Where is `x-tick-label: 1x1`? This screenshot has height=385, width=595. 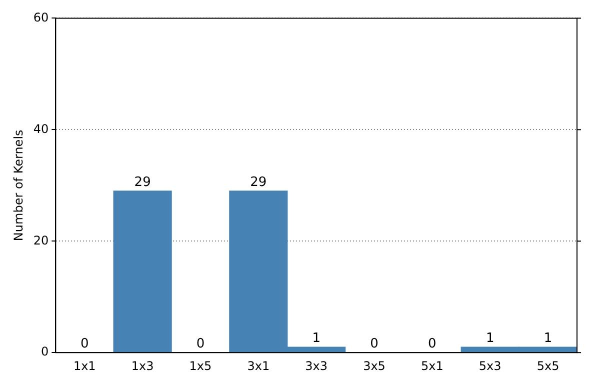 x-tick-label: 1x1 is located at coordinates (84, 365).